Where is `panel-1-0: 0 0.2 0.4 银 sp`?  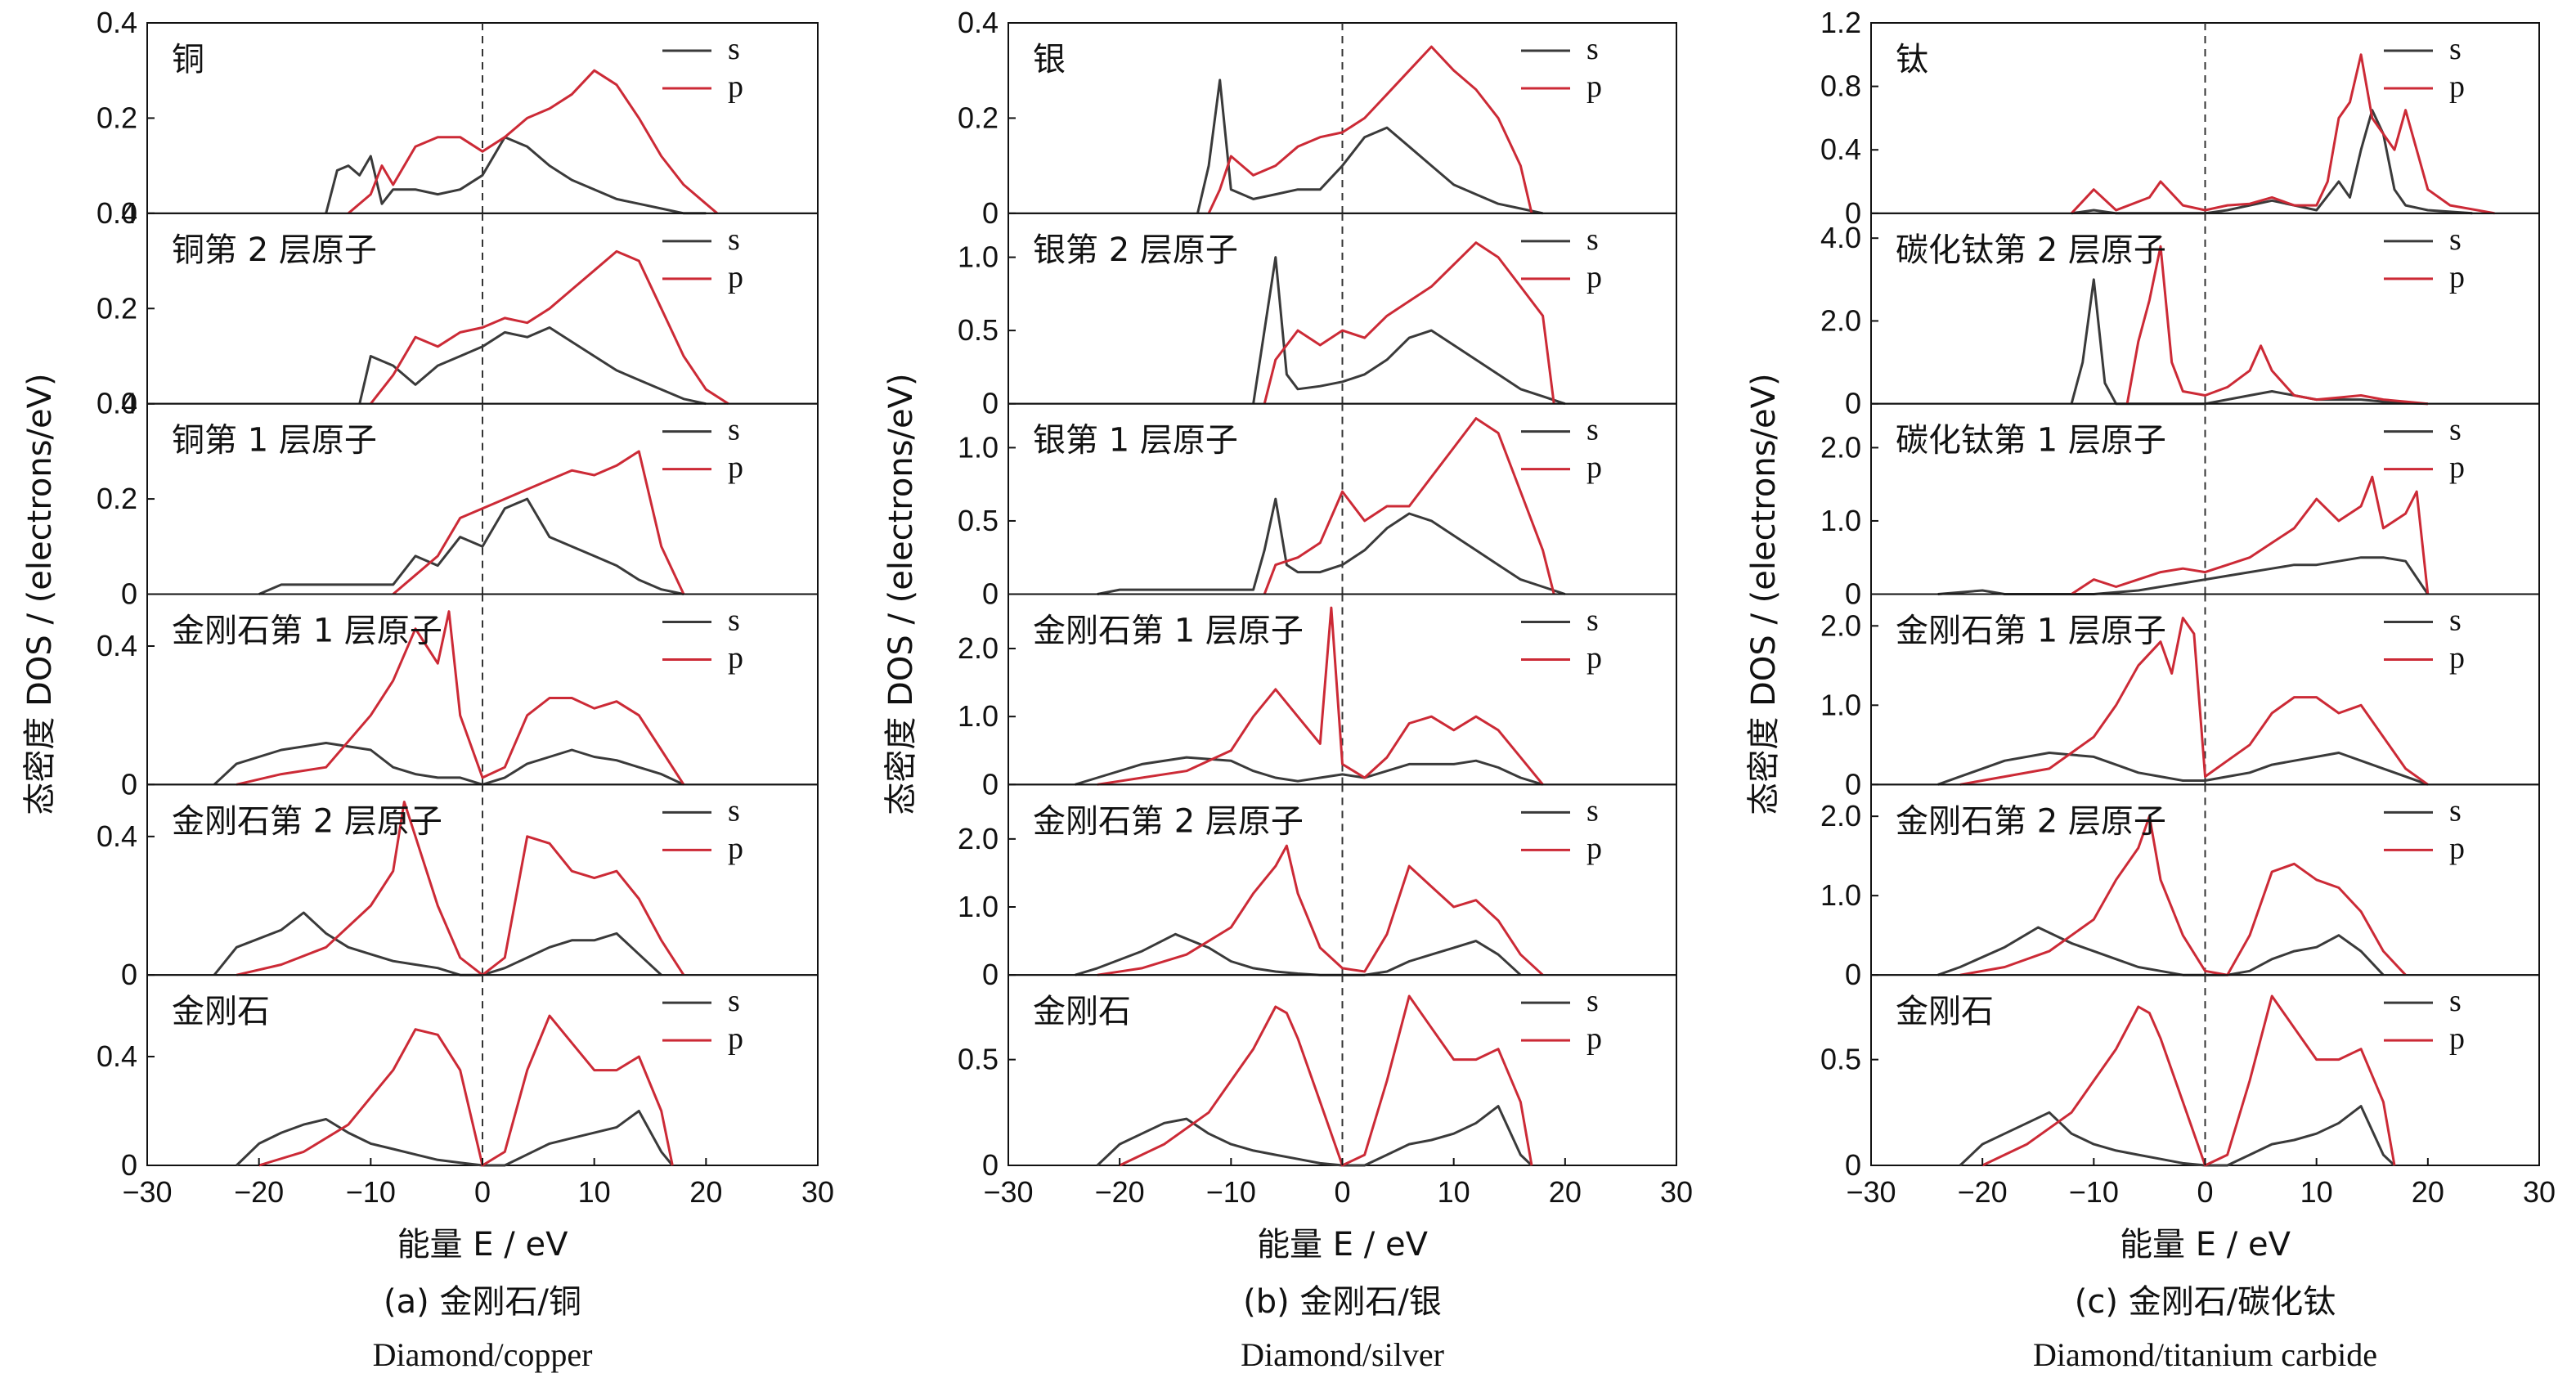 panel-1-0: 0 0.2 0.4 银 sp is located at coordinates (1318, 118).